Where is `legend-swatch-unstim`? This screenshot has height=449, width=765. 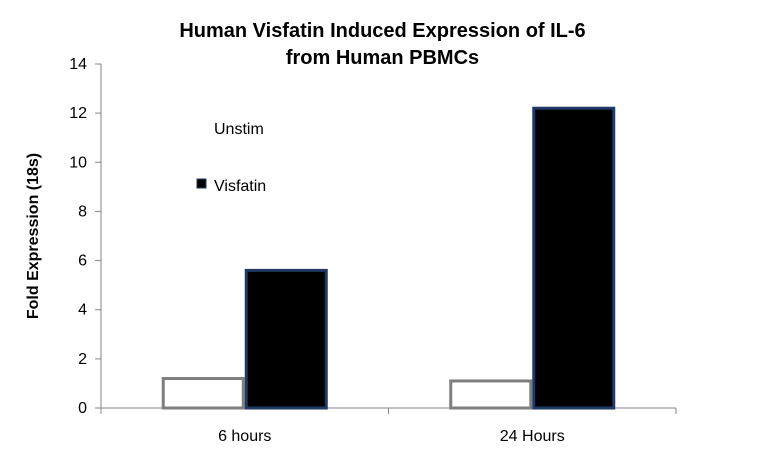 legend-swatch-unstim is located at coordinates (201, 126).